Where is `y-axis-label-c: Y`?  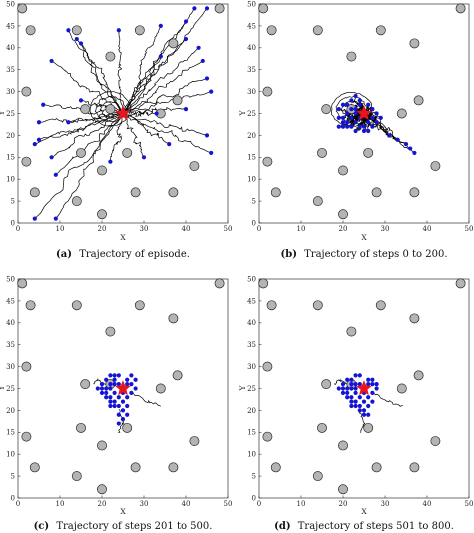 y-axis-label-c: Y is located at coordinates (3, 387).